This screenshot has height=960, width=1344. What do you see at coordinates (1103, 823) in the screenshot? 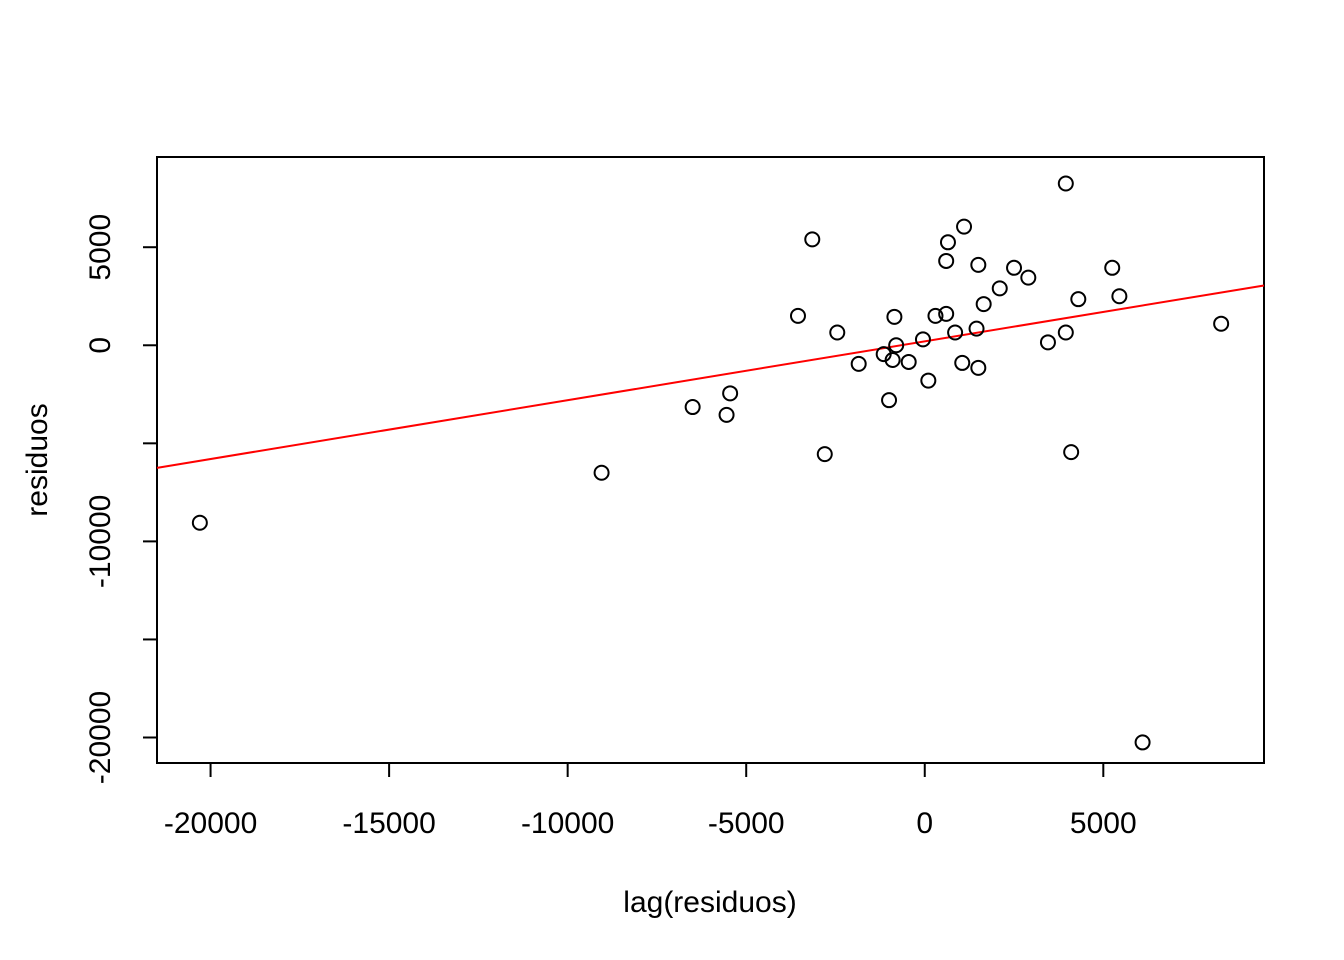
I see `x-tick-label: 5000` at bounding box center [1103, 823].